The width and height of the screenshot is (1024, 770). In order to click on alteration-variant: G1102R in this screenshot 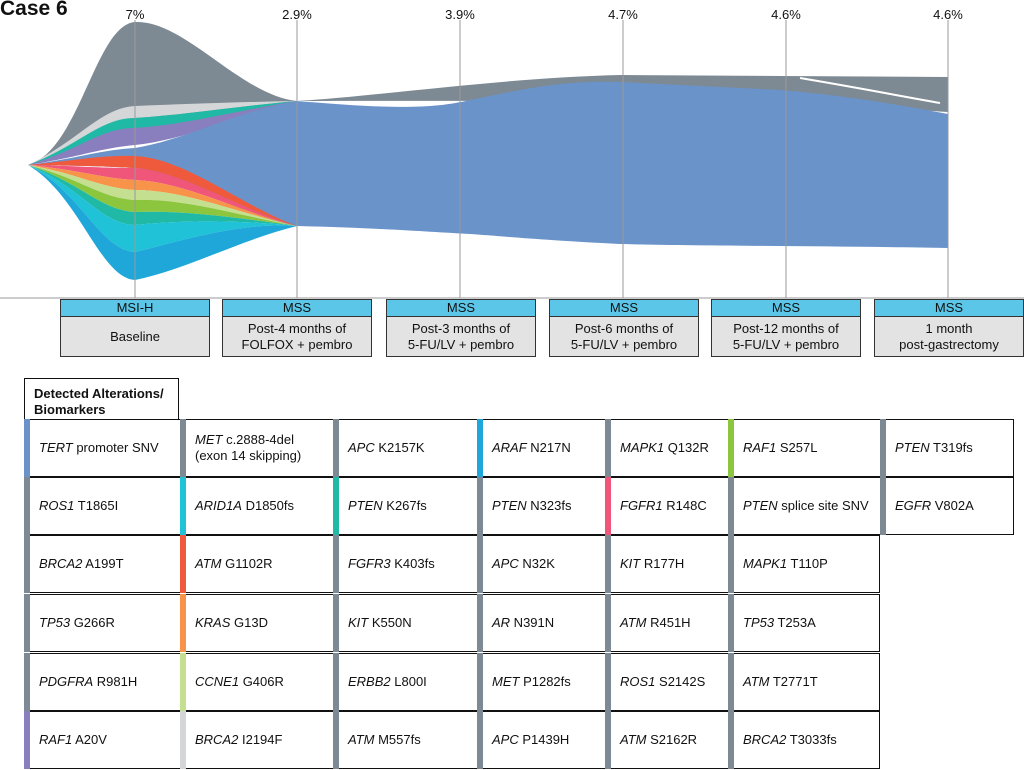, I will do `click(247, 563)`.